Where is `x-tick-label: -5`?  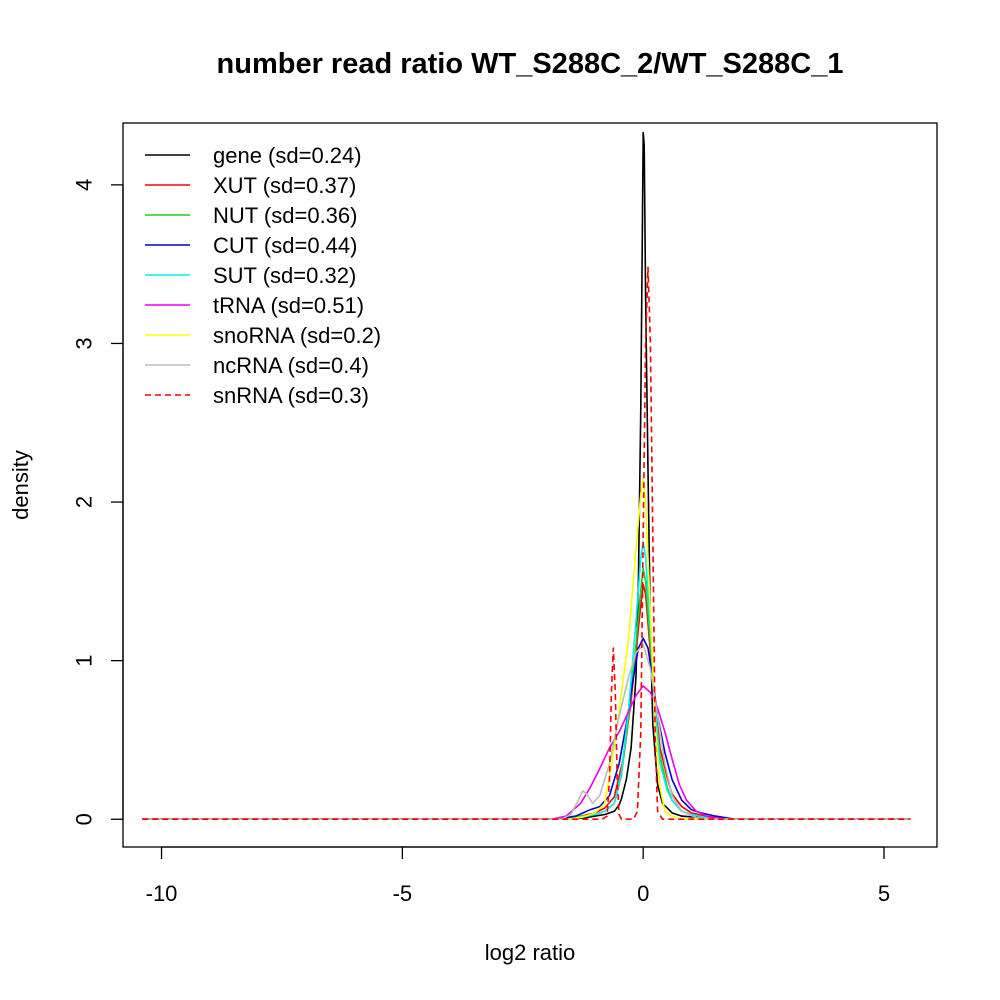 x-tick-label: -5 is located at coordinates (403, 893).